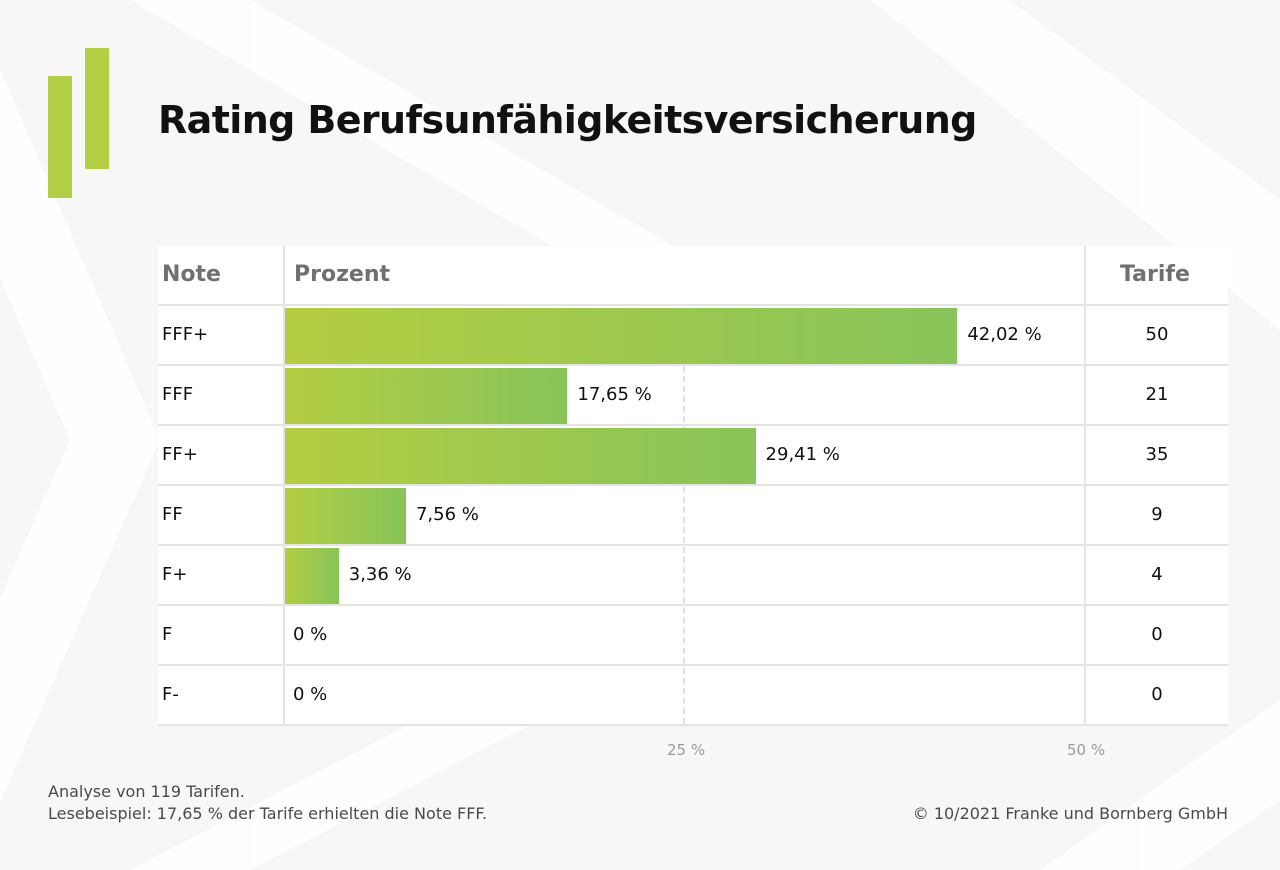 The image size is (1280, 870). What do you see at coordinates (567, 120) in the screenshot?
I see `chart-title: Rating Berufsunfähigkeitsversicherung` at bounding box center [567, 120].